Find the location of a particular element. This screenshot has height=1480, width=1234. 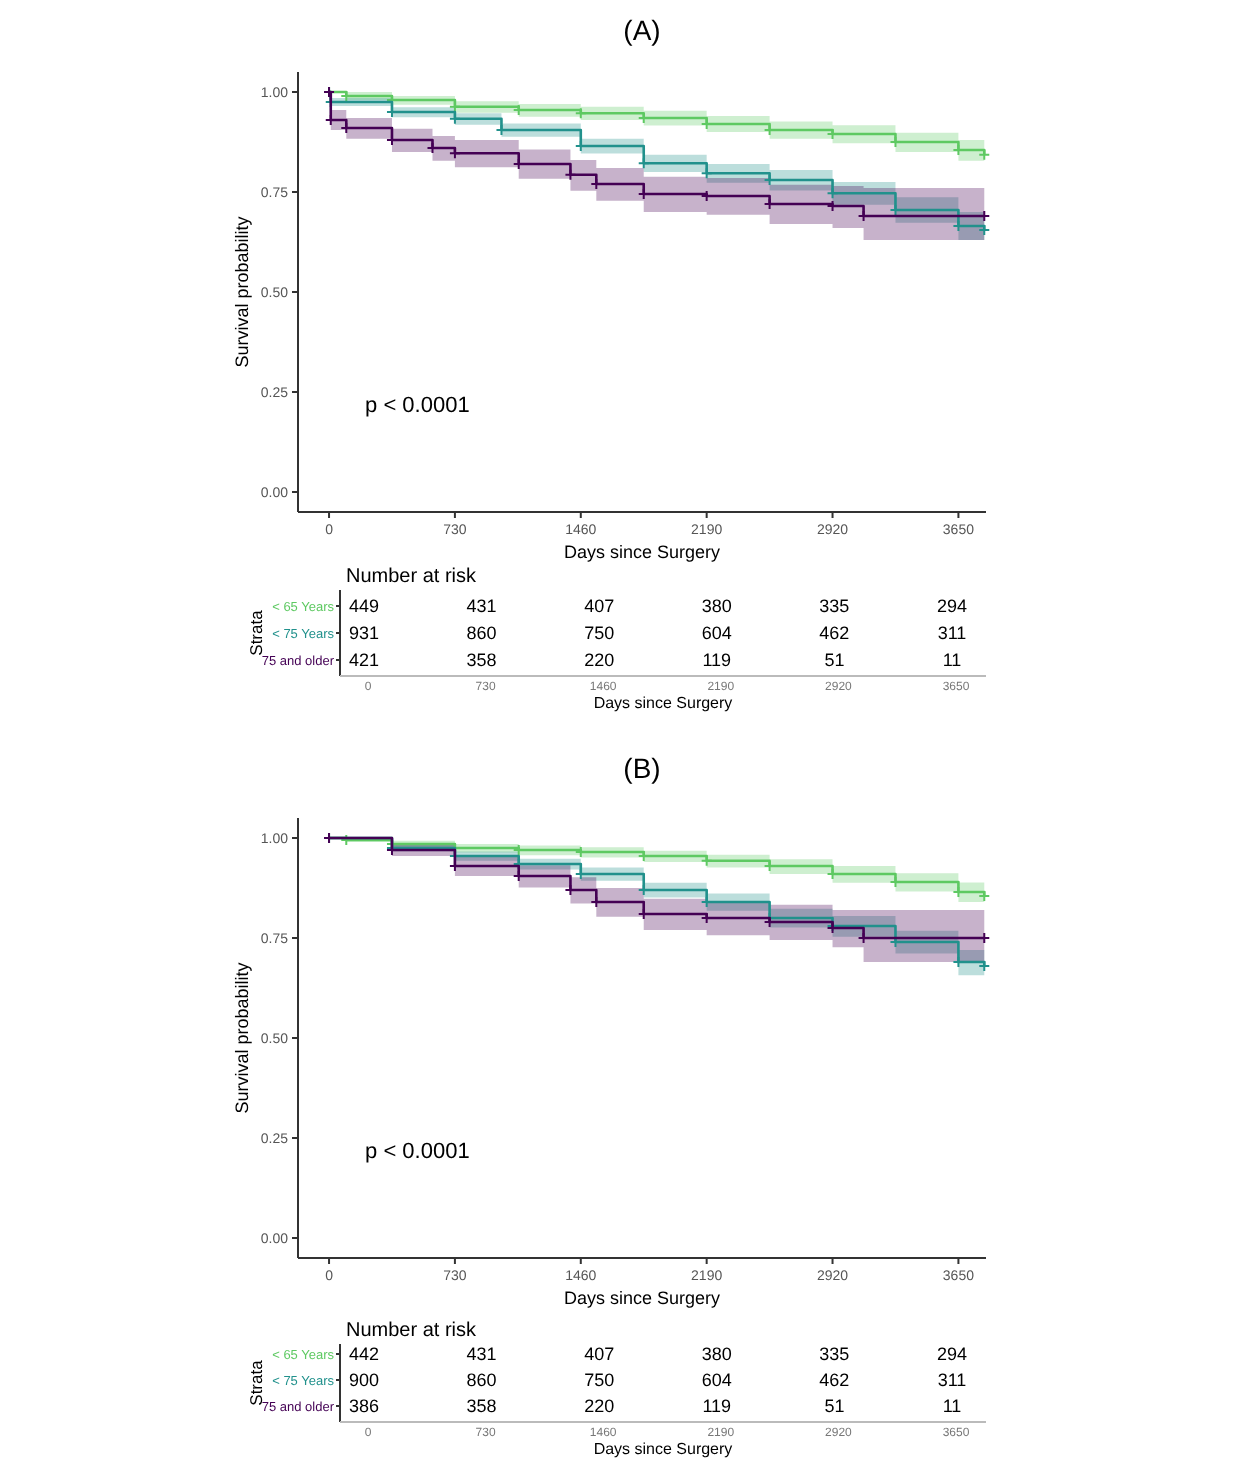

data-label: 900 is located at coordinates (364, 1380).